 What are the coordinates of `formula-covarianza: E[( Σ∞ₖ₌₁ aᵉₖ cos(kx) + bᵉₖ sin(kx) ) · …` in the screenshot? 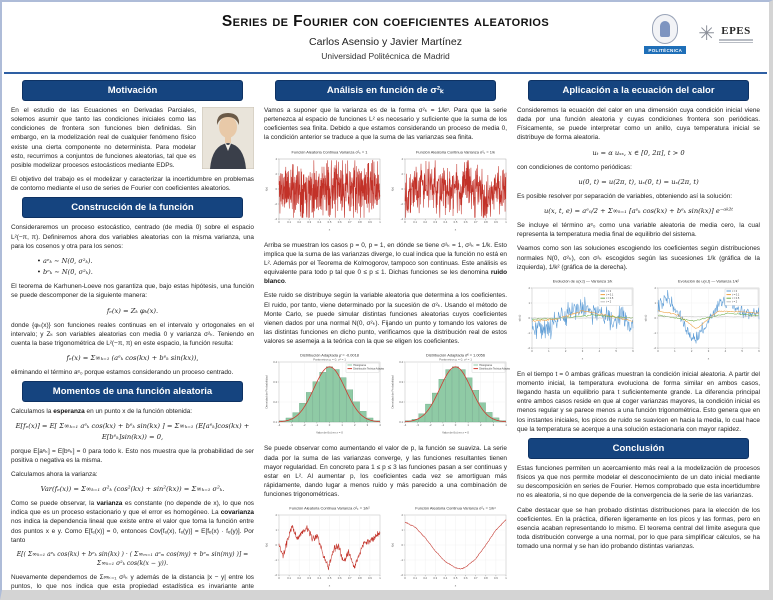 It's located at (132, 558).